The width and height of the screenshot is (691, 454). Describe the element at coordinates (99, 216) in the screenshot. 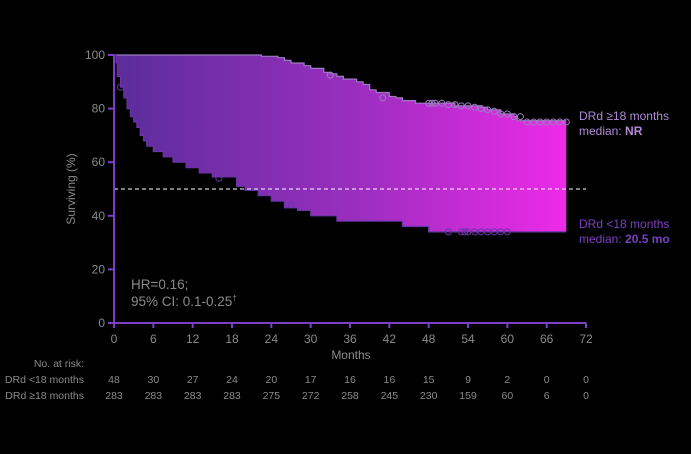

I see `y-tick-label: 40` at that location.